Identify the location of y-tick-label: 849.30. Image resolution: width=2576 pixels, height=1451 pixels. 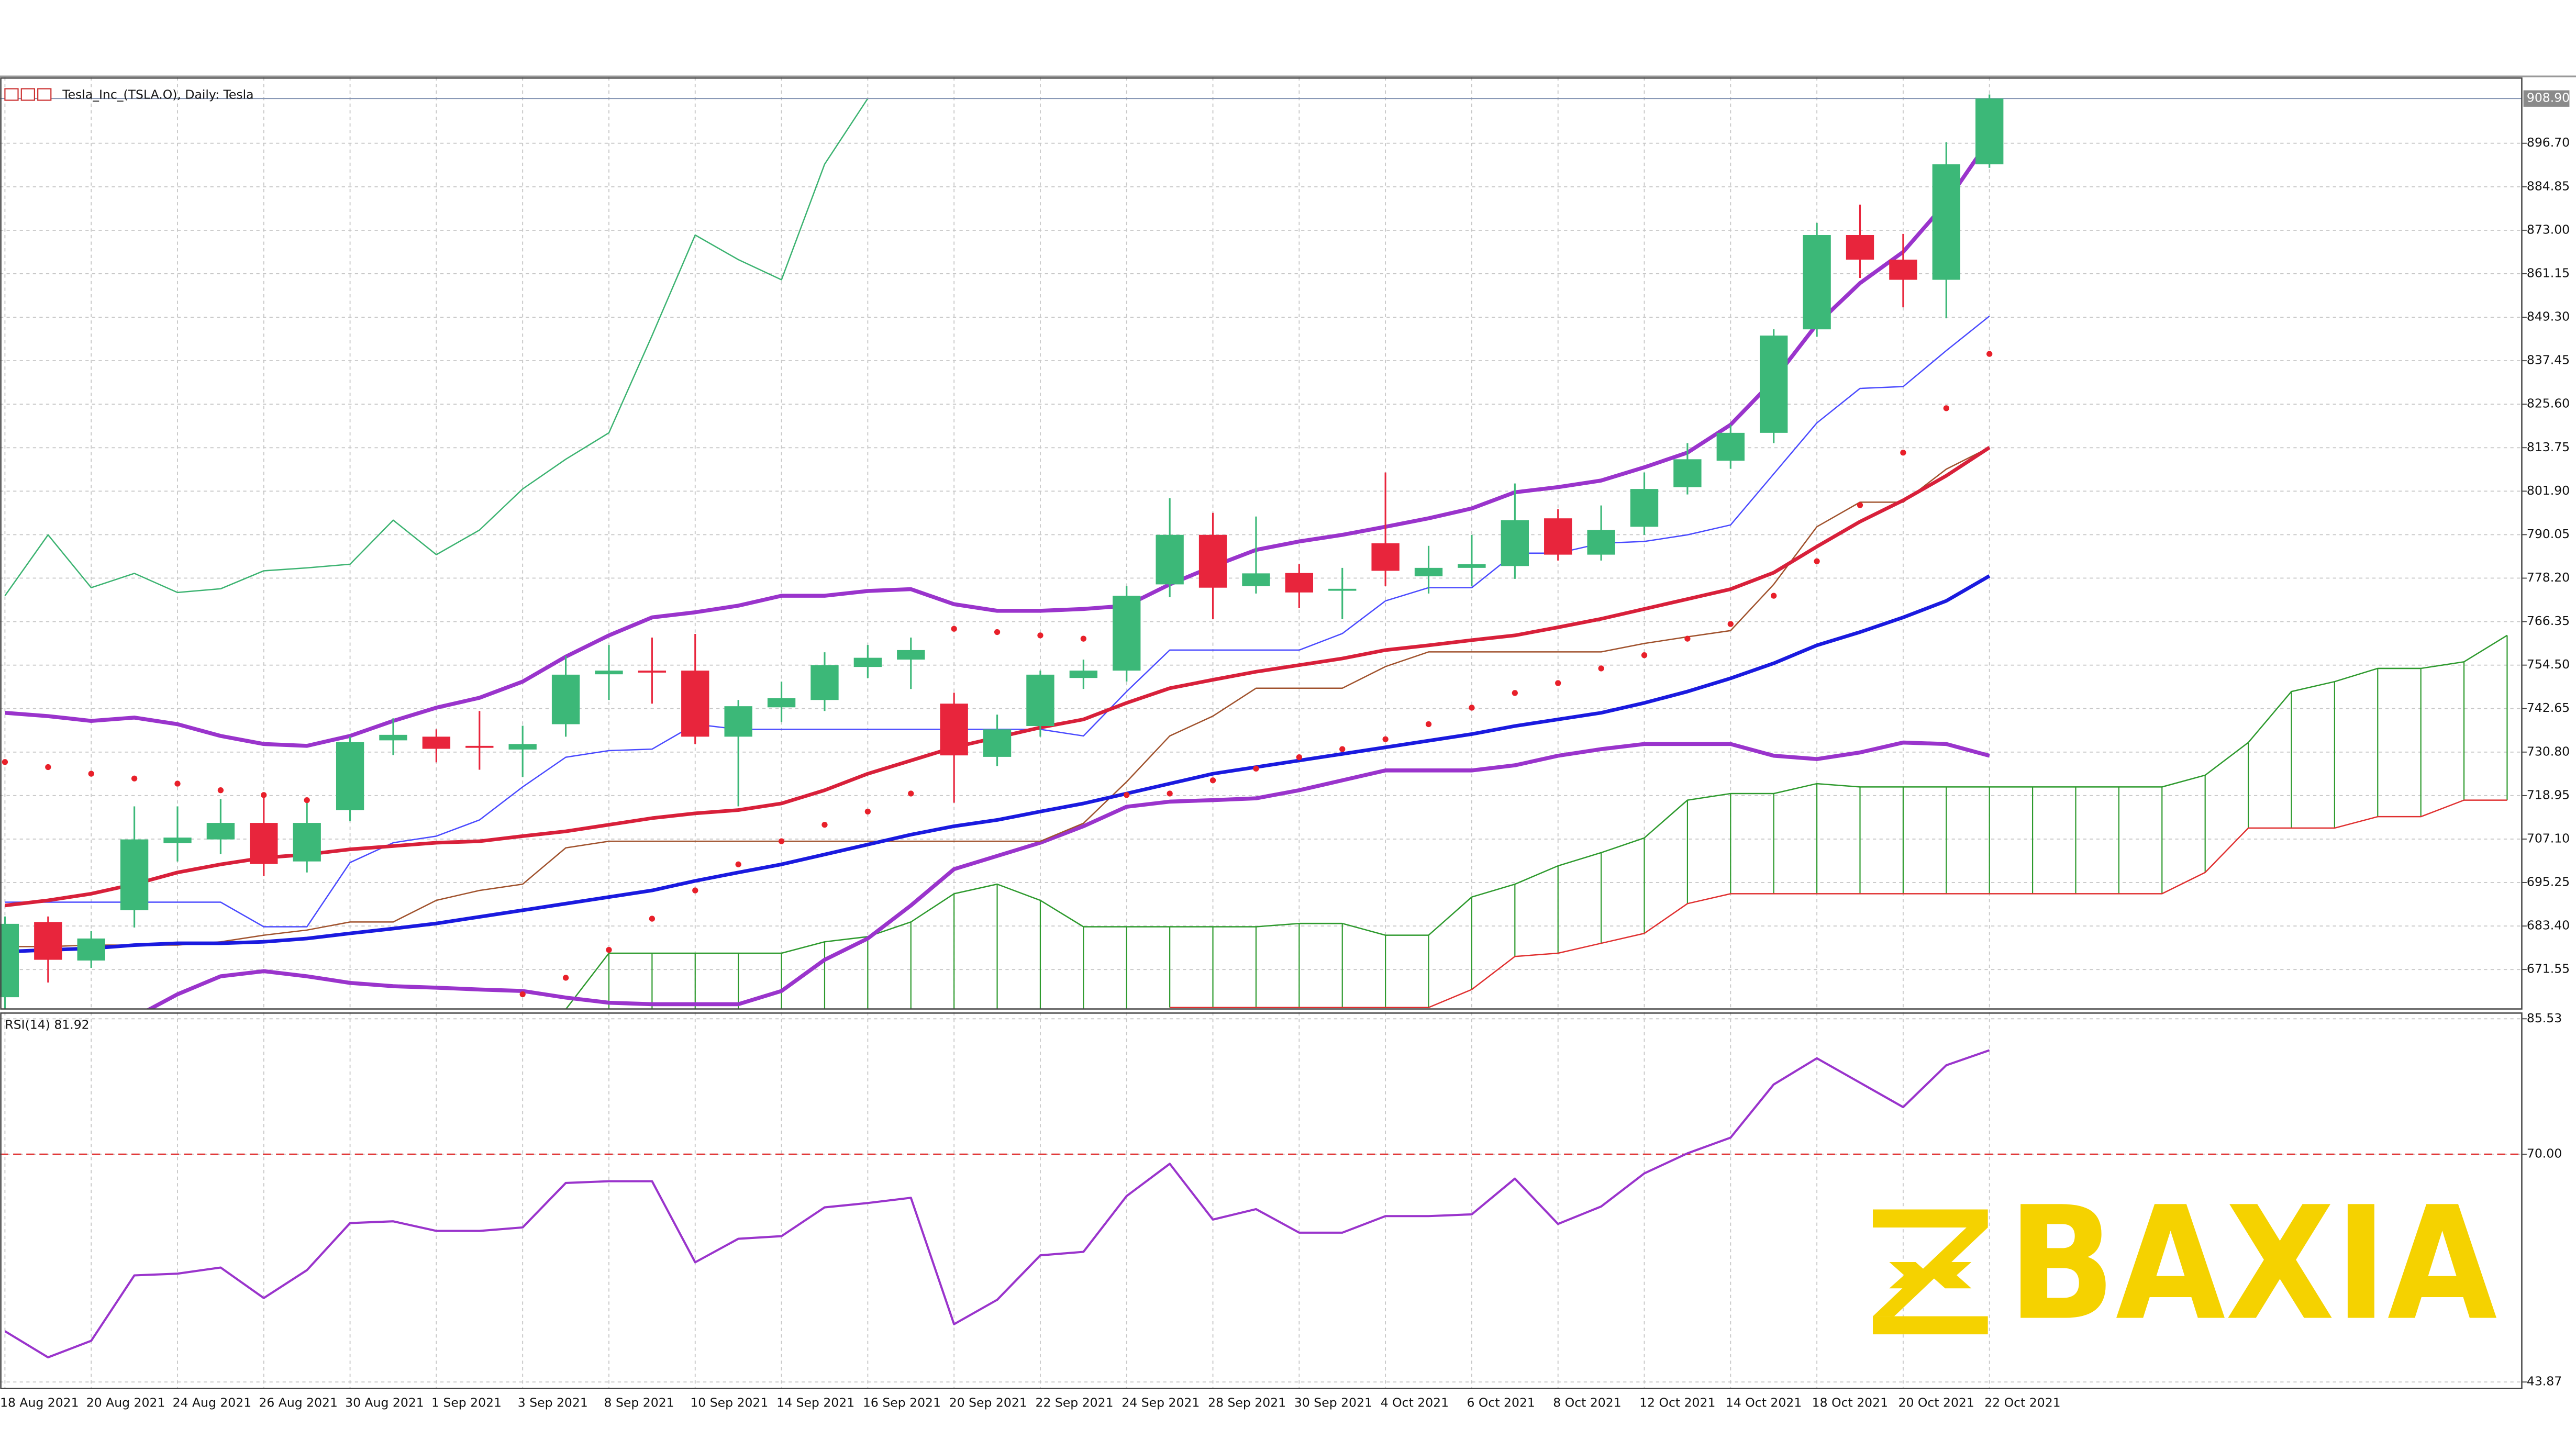
(2548, 317).